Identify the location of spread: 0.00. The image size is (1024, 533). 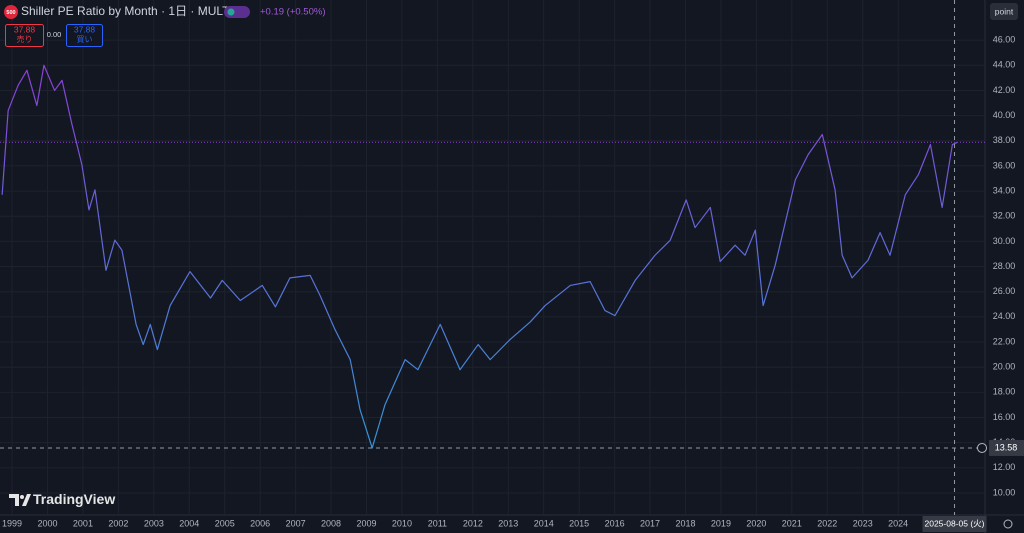
(54, 34).